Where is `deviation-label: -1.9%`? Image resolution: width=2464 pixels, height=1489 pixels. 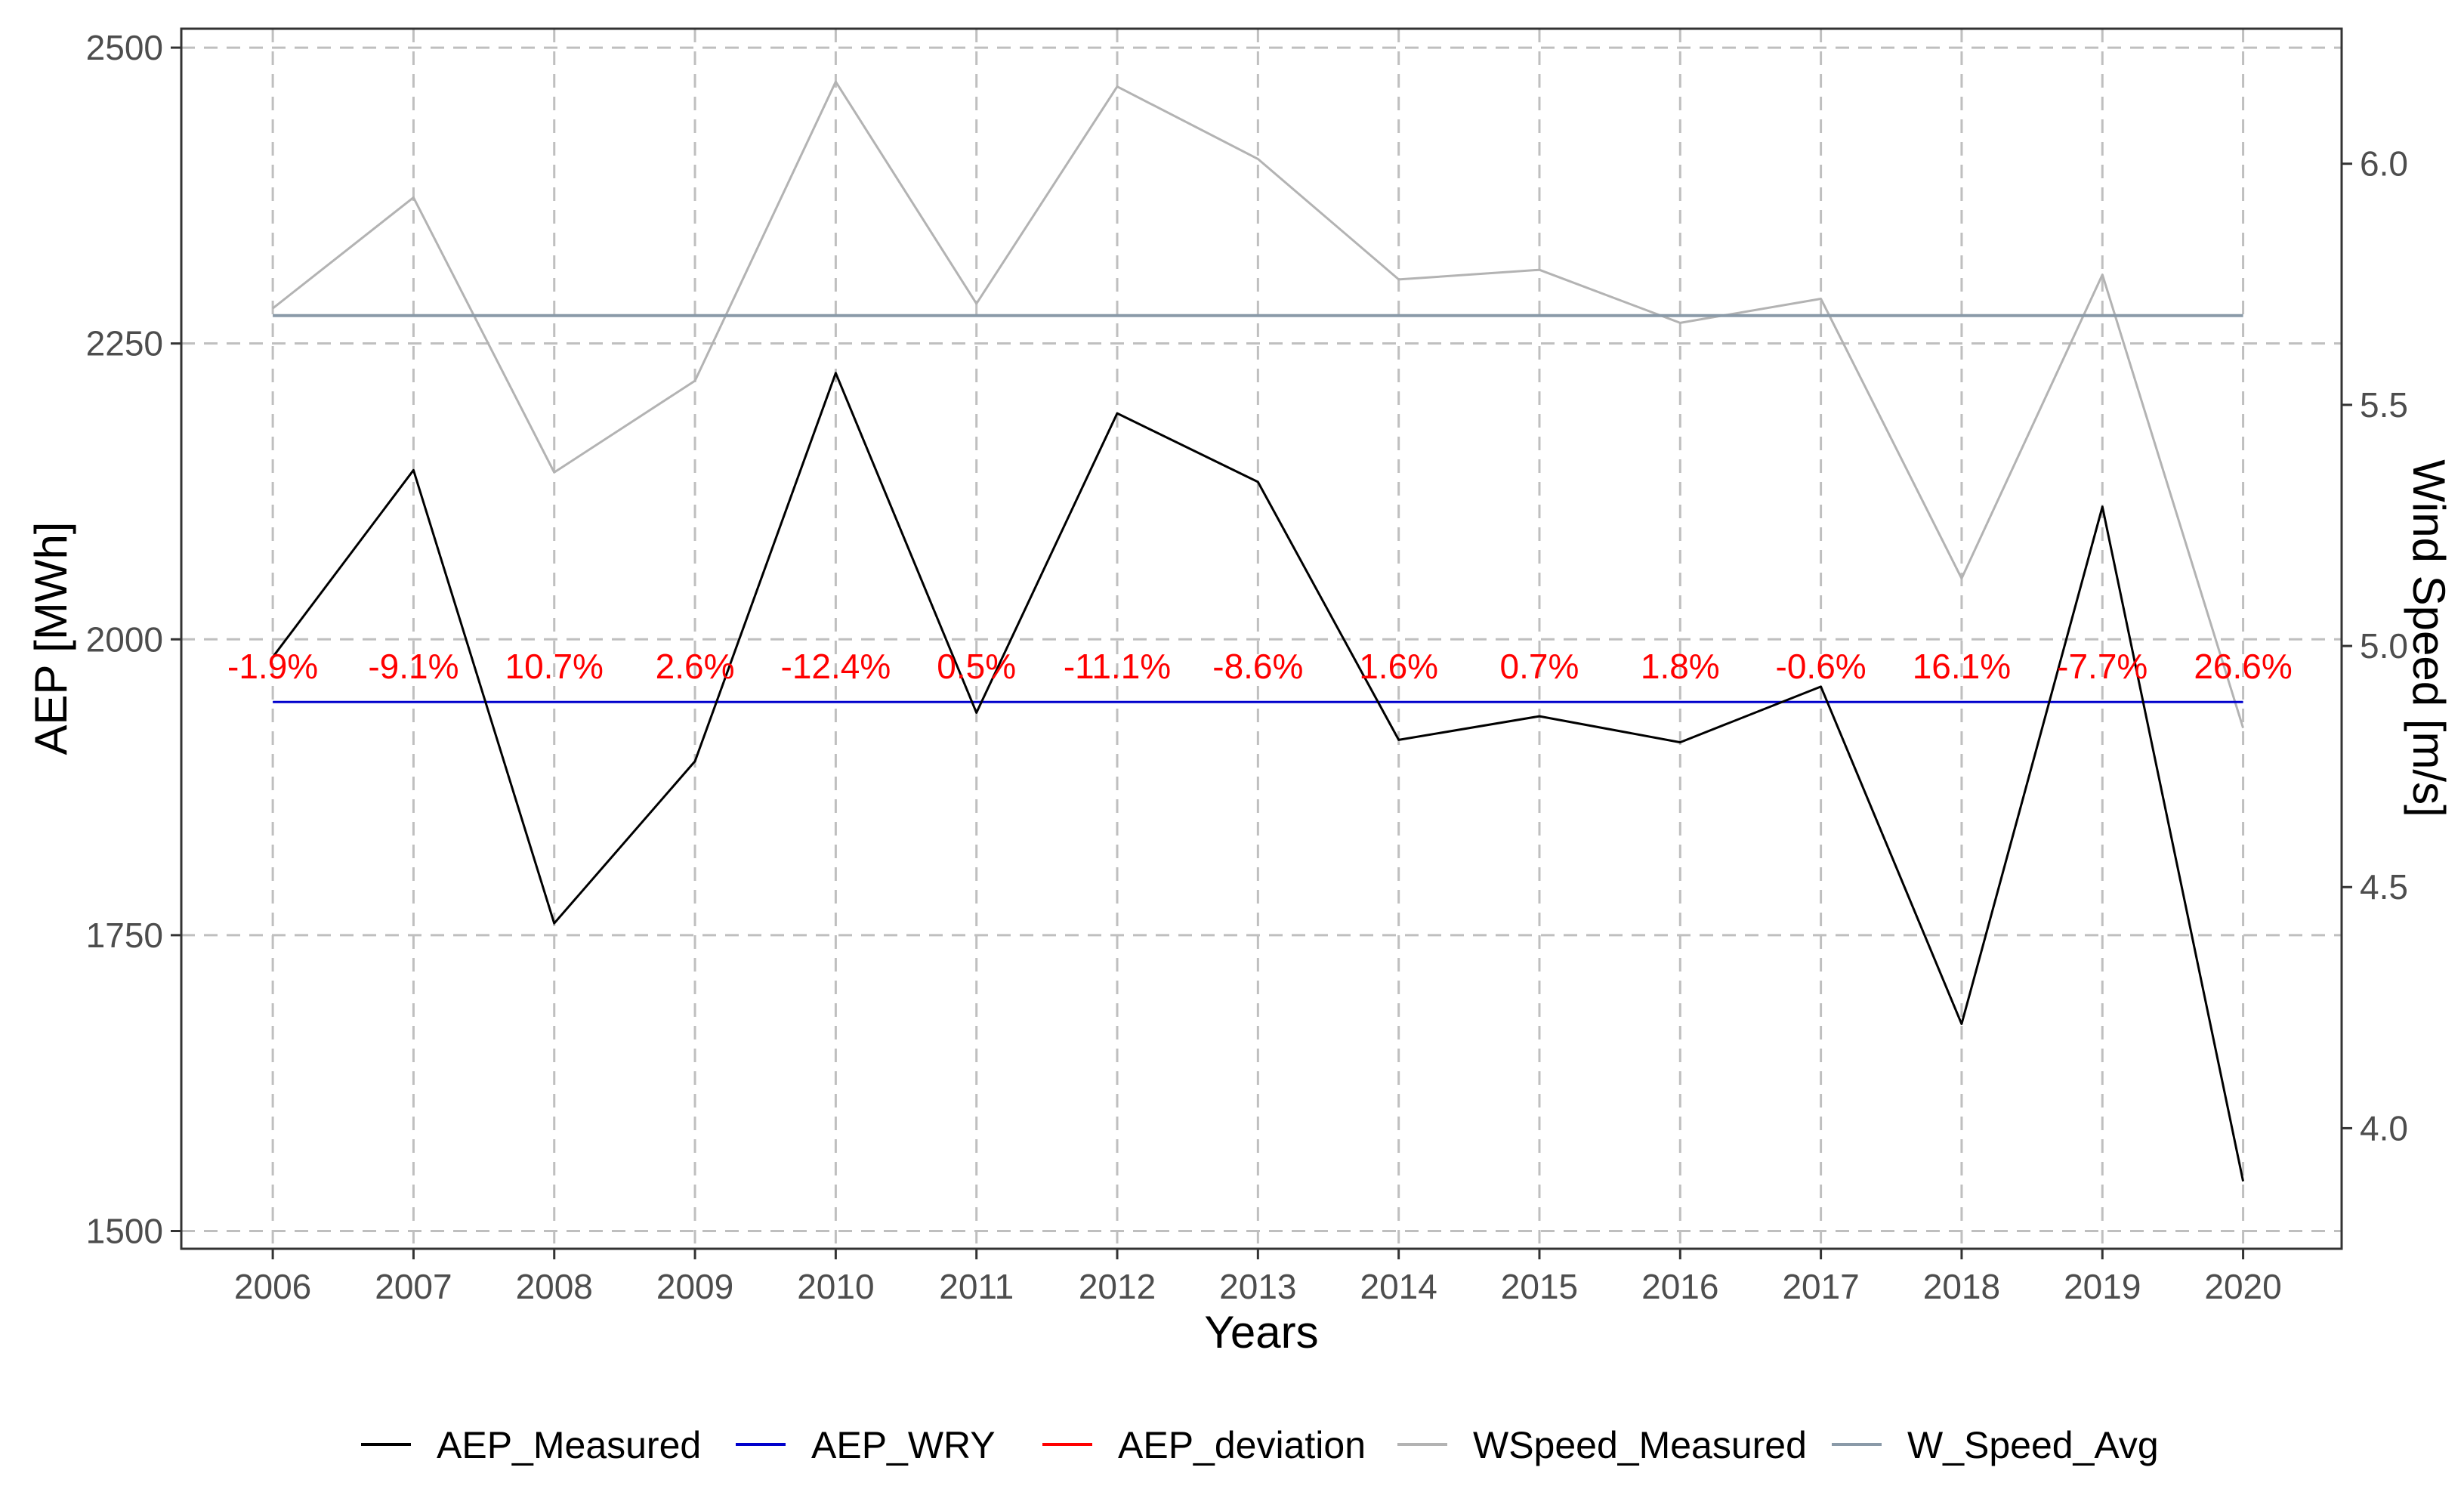 deviation-label: -1.9% is located at coordinates (273, 666).